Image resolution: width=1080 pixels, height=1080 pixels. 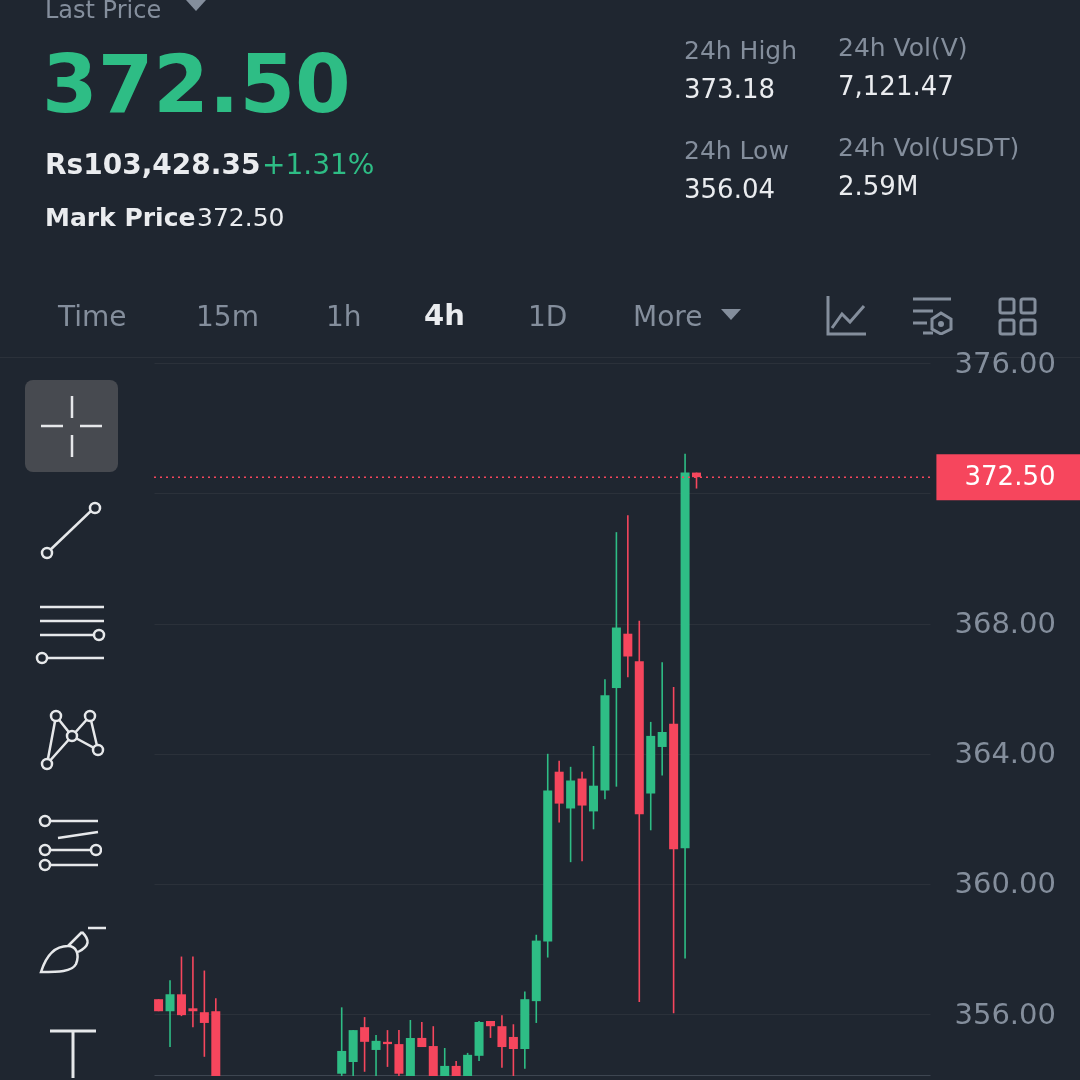 I want to click on text: +1.31%, so click(x=318, y=164).